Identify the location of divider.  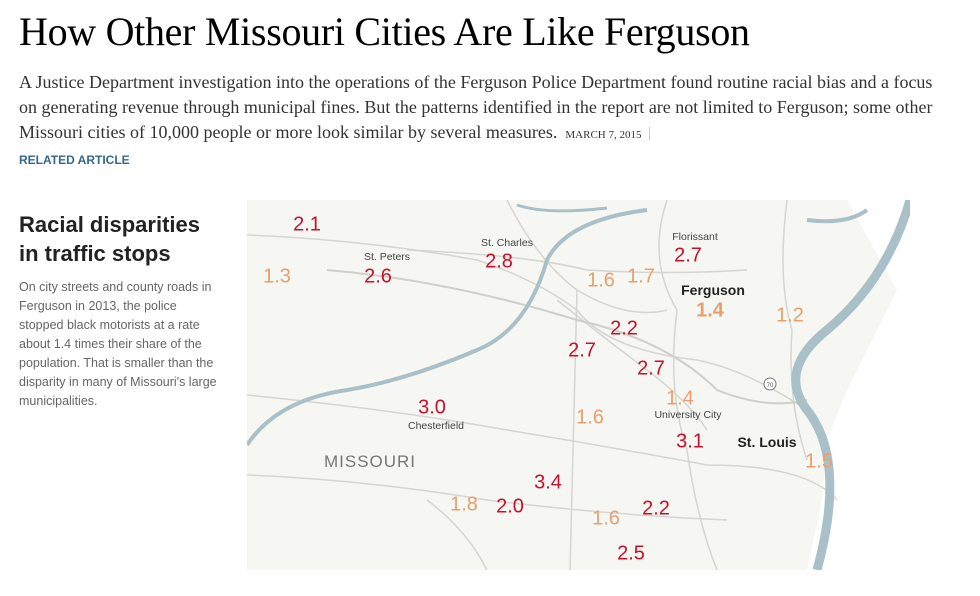
(650, 134).